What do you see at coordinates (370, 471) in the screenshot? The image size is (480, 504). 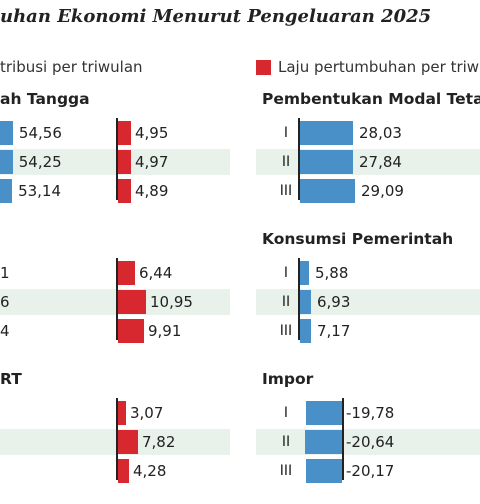 I see `contribution-label: -20,17` at bounding box center [370, 471].